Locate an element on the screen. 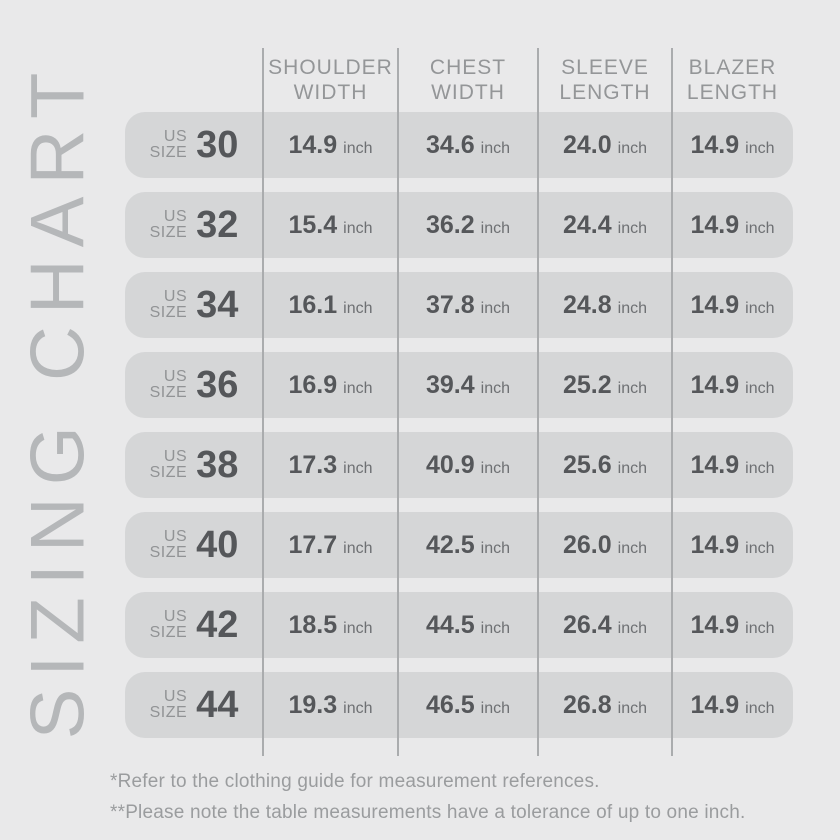 Image resolution: width=840 pixels, height=840 pixels. sleeve-length-cell: 25.2 inch is located at coordinates (605, 385).